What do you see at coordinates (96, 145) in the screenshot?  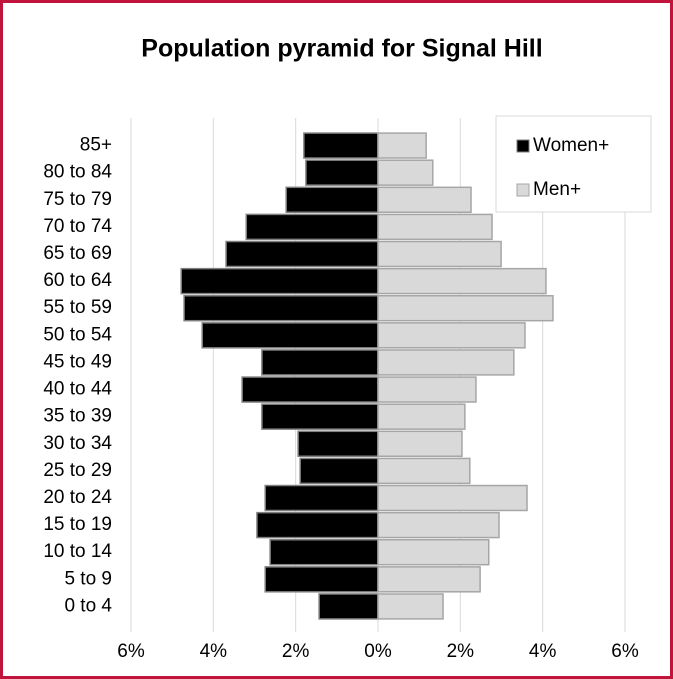 I see `y-tick-label: 85+` at bounding box center [96, 145].